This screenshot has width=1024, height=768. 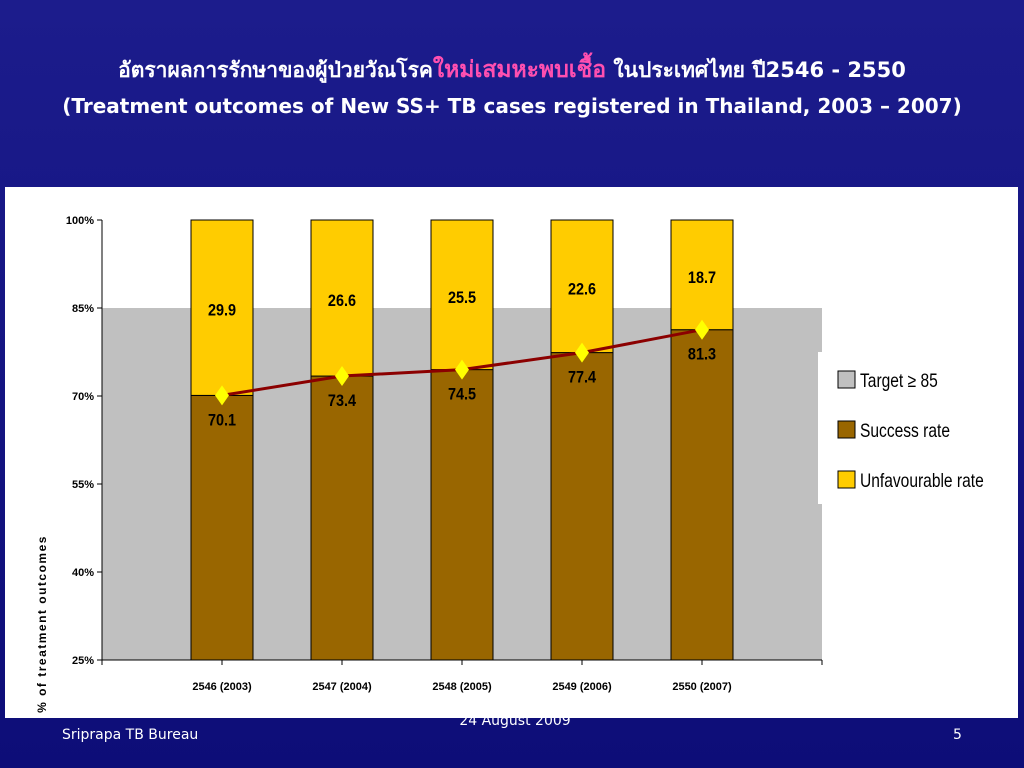 I want to click on value-label: 22.6, so click(x=582, y=289).